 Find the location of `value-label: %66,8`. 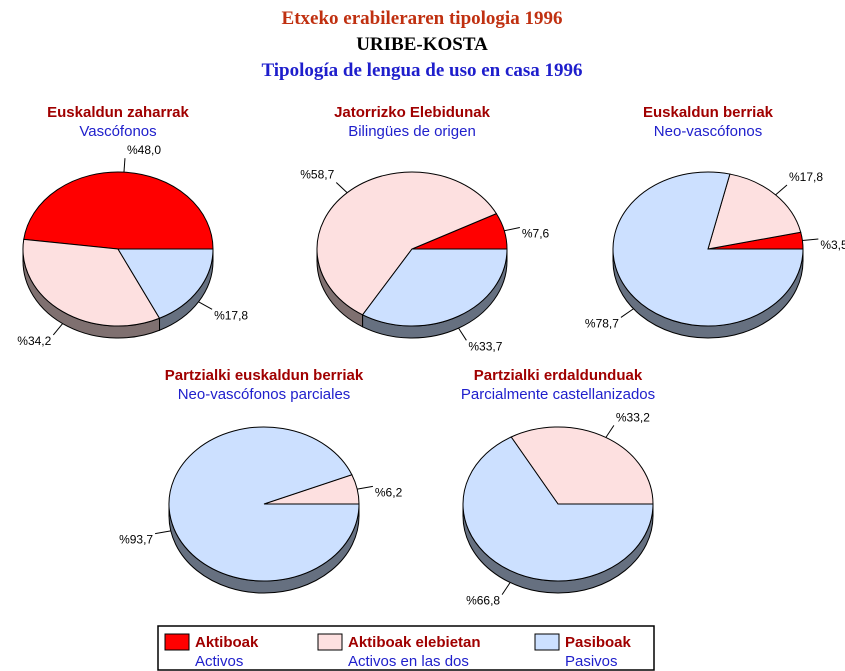

value-label: %66,8 is located at coordinates (483, 601).